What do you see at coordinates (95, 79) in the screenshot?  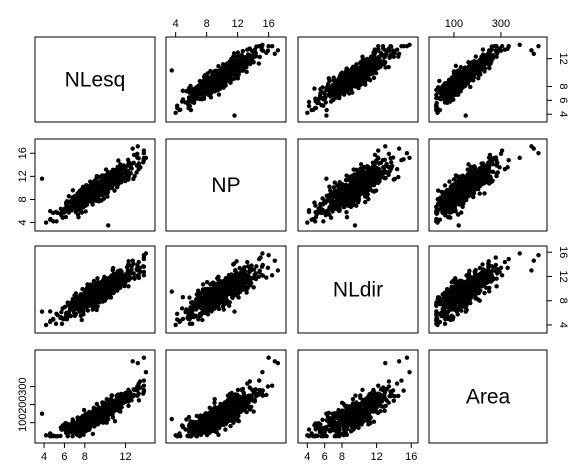 I see `panel-NLesq-NLesq: NLesq` at bounding box center [95, 79].